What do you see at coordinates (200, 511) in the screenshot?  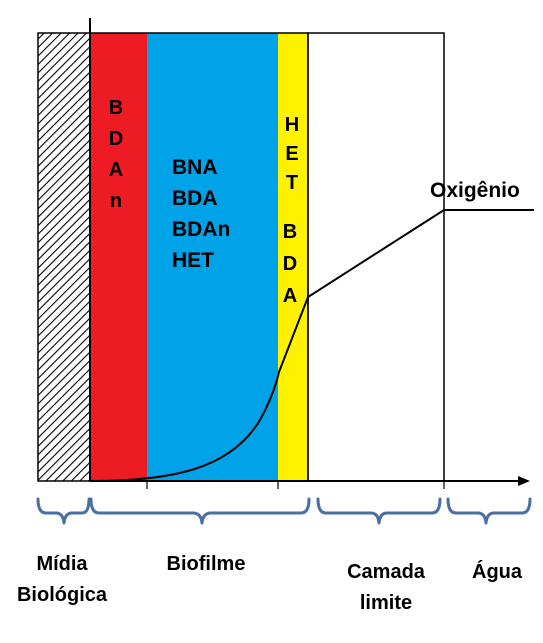 I see `brace-biofilme` at bounding box center [200, 511].